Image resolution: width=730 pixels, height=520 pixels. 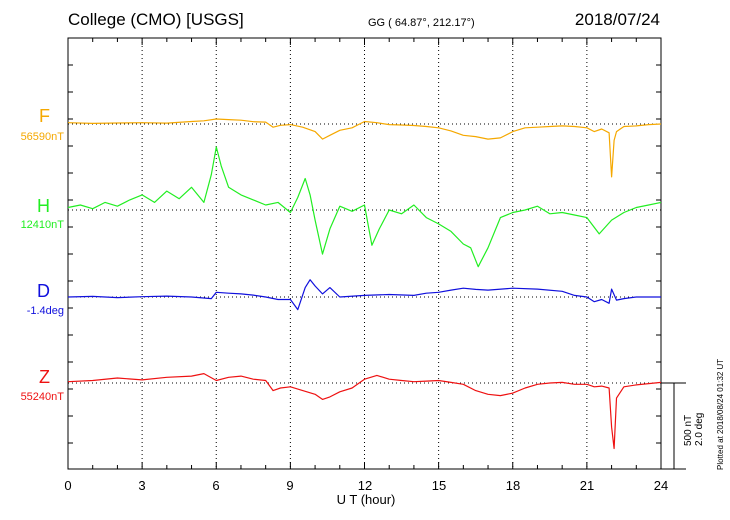 I want to click on channel-f-label: F, so click(x=44, y=116).